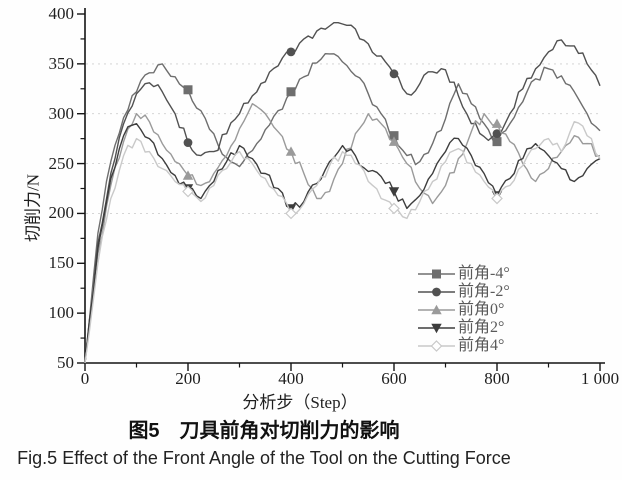 This screenshot has width=622, height=480. Describe the element at coordinates (61, 163) in the screenshot. I see `y-tick-label-250: 250` at that location.